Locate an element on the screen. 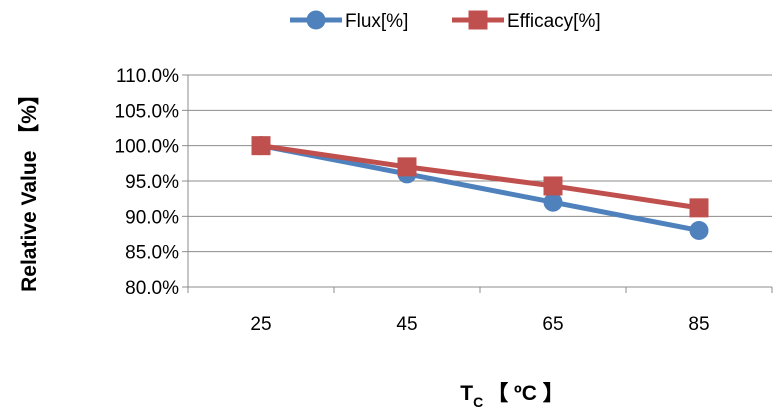  legend: Flux[%] Efficacy[%] is located at coordinates (445, 21).